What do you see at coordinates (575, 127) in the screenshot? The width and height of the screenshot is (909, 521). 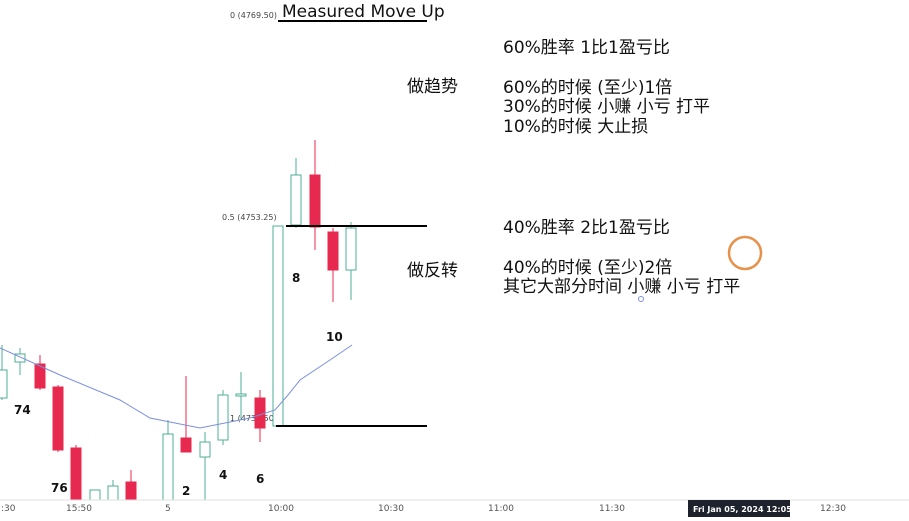 I see `note: 10%的时候 大止损` at bounding box center [575, 127].